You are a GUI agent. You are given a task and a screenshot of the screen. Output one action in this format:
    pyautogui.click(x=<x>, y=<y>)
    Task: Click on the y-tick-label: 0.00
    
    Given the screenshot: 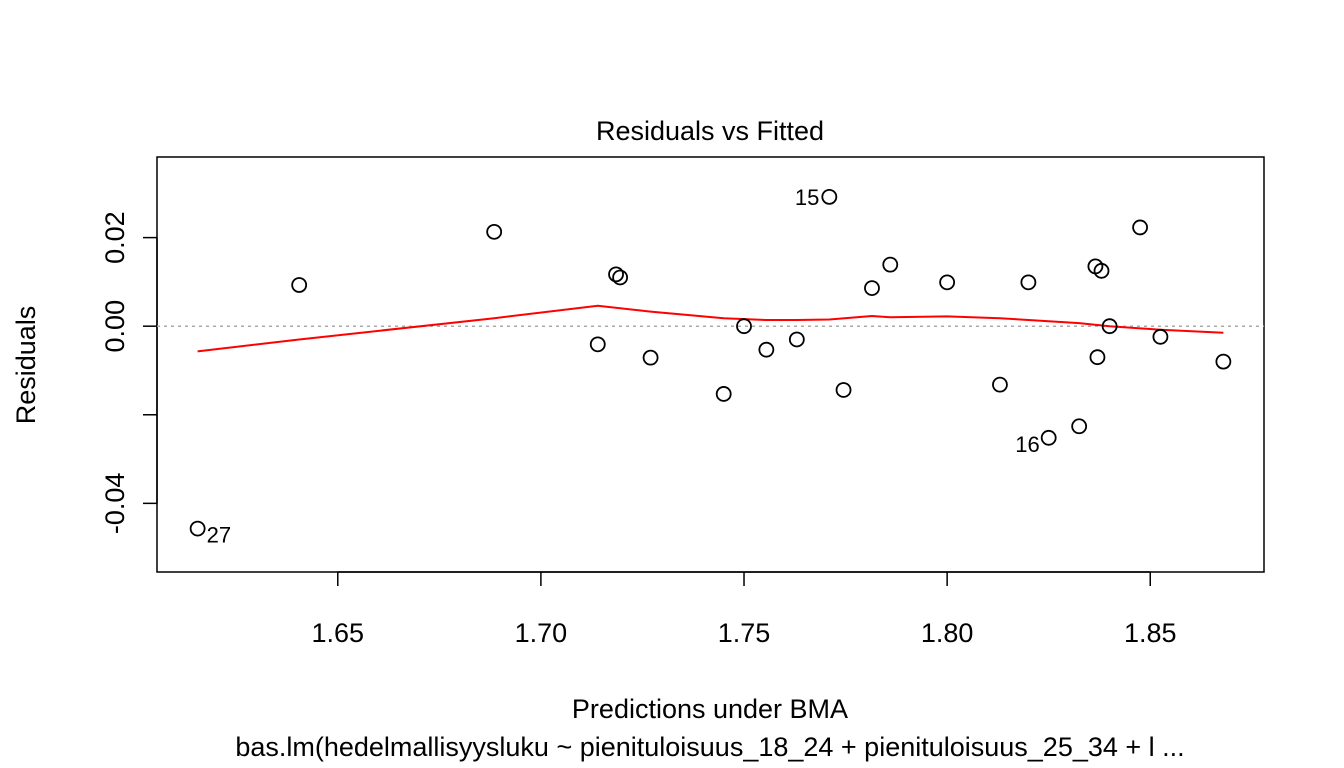 What is the action you would take?
    pyautogui.click(x=115, y=326)
    